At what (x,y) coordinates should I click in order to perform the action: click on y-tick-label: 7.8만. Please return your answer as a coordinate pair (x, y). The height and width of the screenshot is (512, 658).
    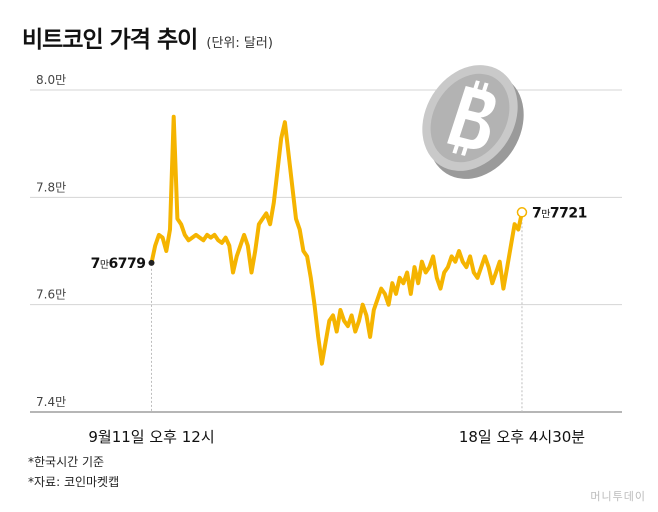
    Looking at the image, I should click on (51, 187).